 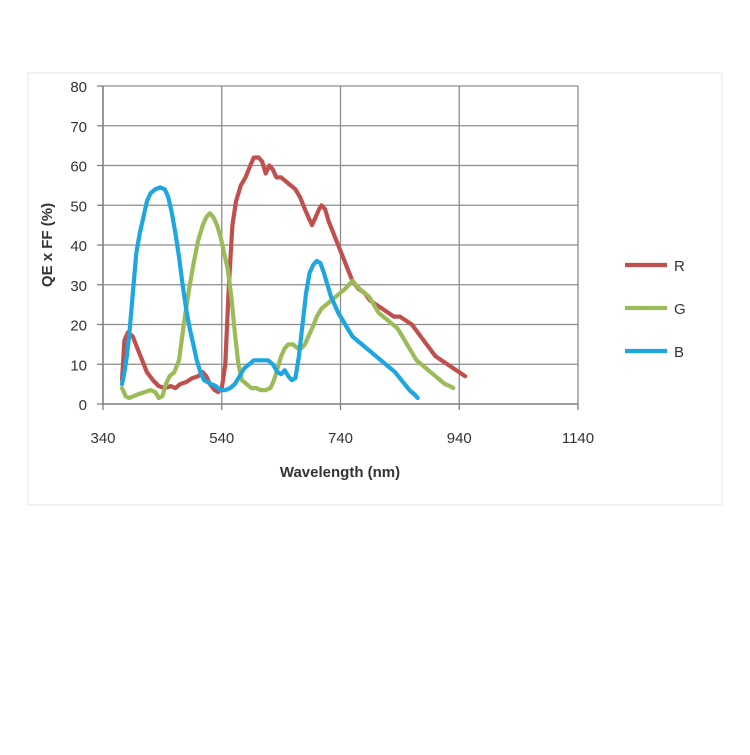 I want to click on legend-label-g: G, so click(x=680, y=309).